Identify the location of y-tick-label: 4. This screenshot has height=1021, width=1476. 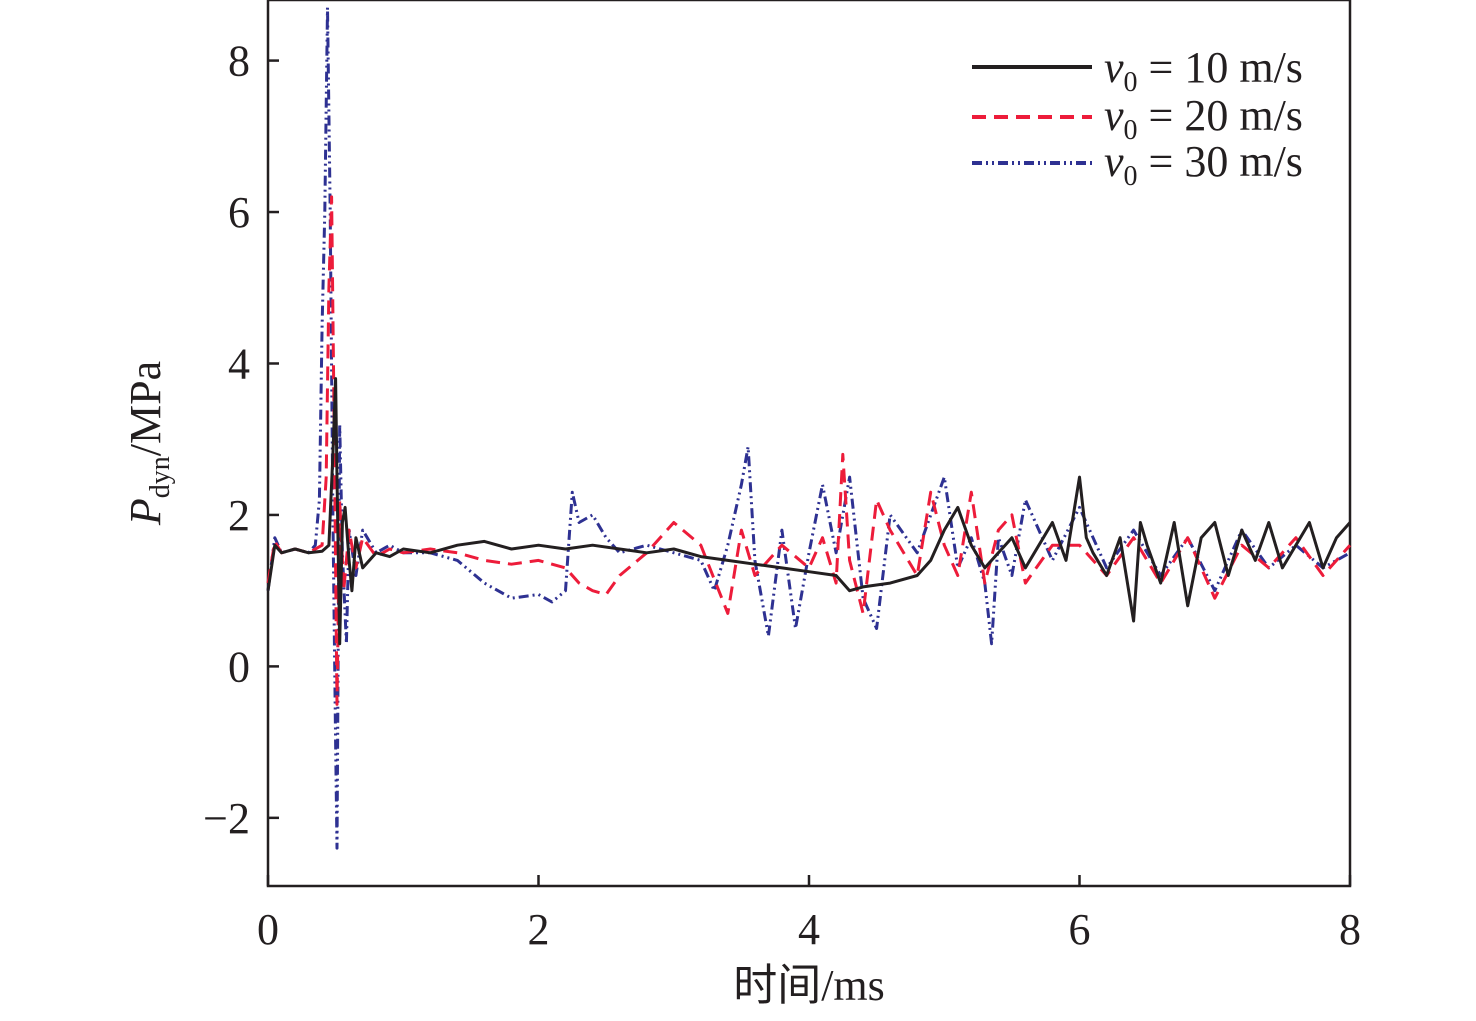
(239, 363).